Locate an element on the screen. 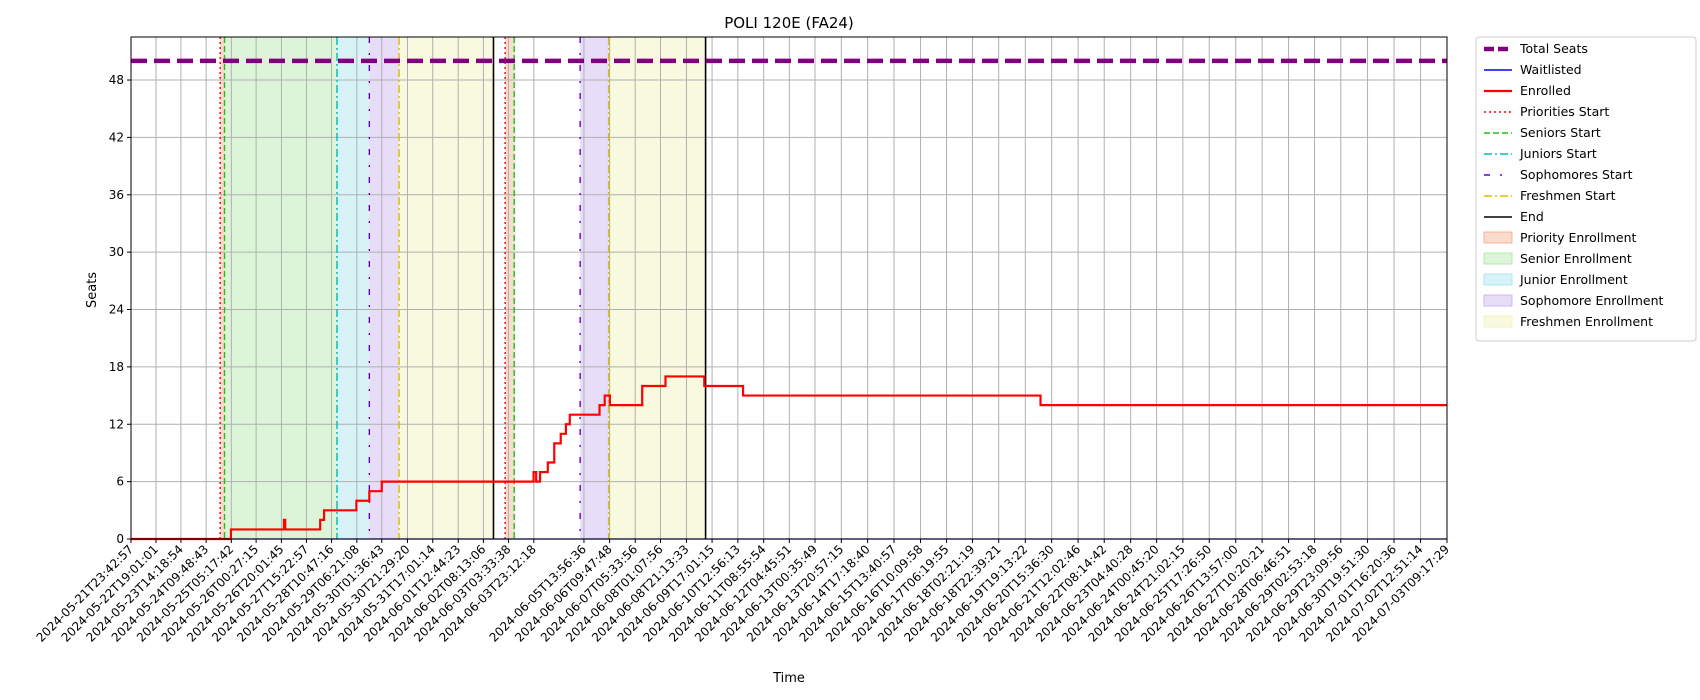 The height and width of the screenshot is (700, 1700). period-band-junior-enrollment is located at coordinates (353, 288).